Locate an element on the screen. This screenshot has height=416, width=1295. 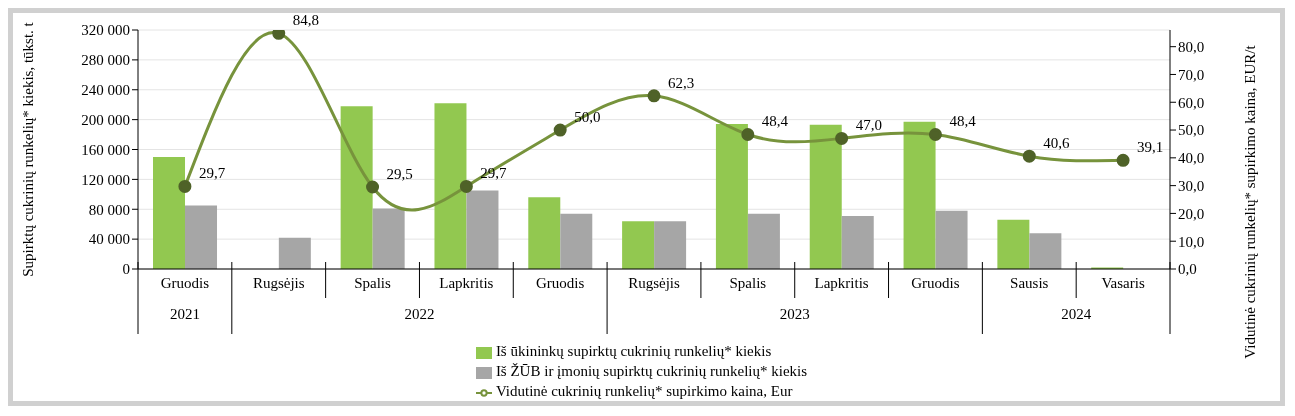
y-tick-label: 40 000 is located at coordinates (109, 239).